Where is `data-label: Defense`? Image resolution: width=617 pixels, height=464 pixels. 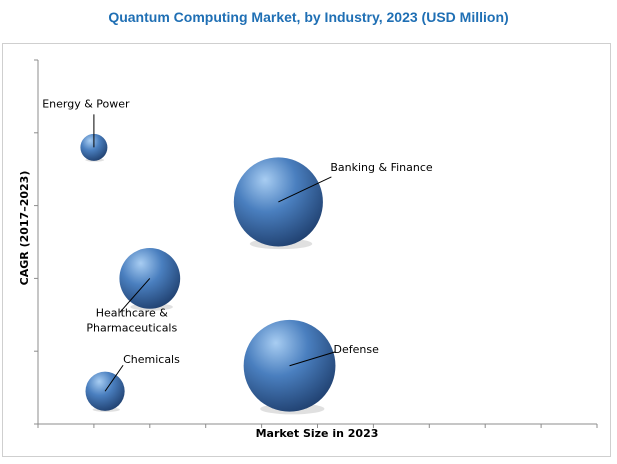
data-label: Defense is located at coordinates (357, 349).